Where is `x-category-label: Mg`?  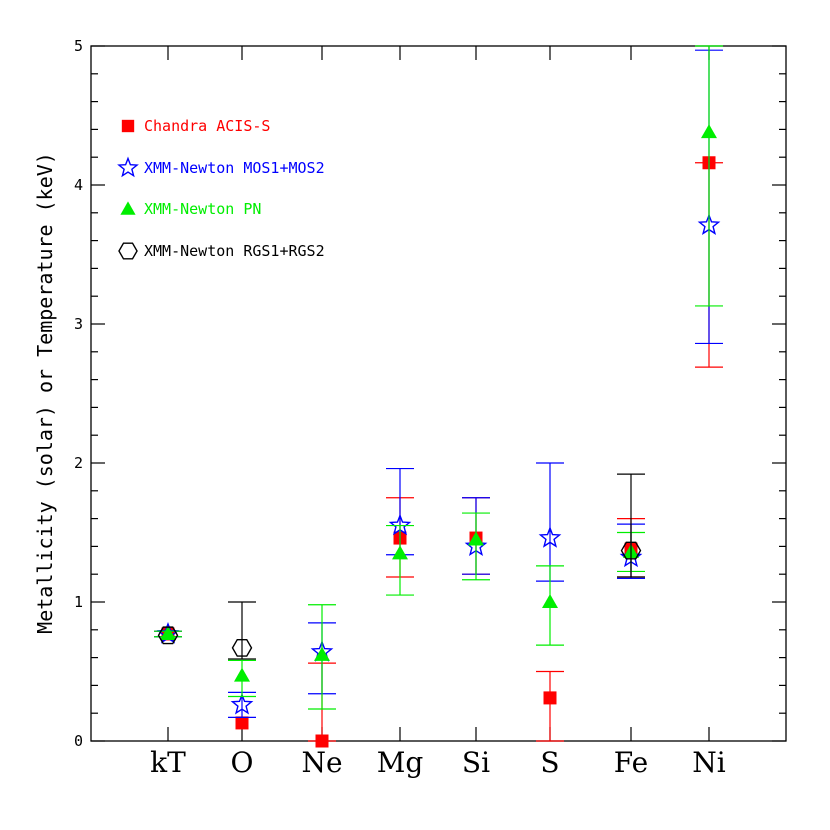
x-category-label: Mg is located at coordinates (400, 762).